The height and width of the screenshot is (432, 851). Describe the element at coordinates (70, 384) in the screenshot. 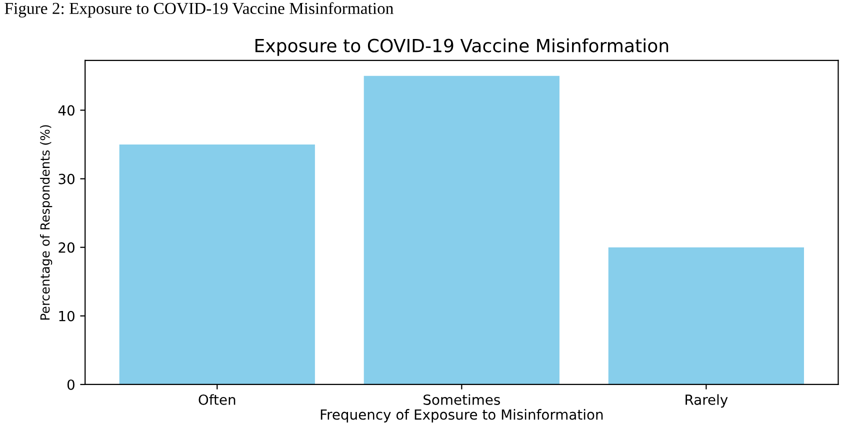

I see `y-tick-label: 0` at that location.